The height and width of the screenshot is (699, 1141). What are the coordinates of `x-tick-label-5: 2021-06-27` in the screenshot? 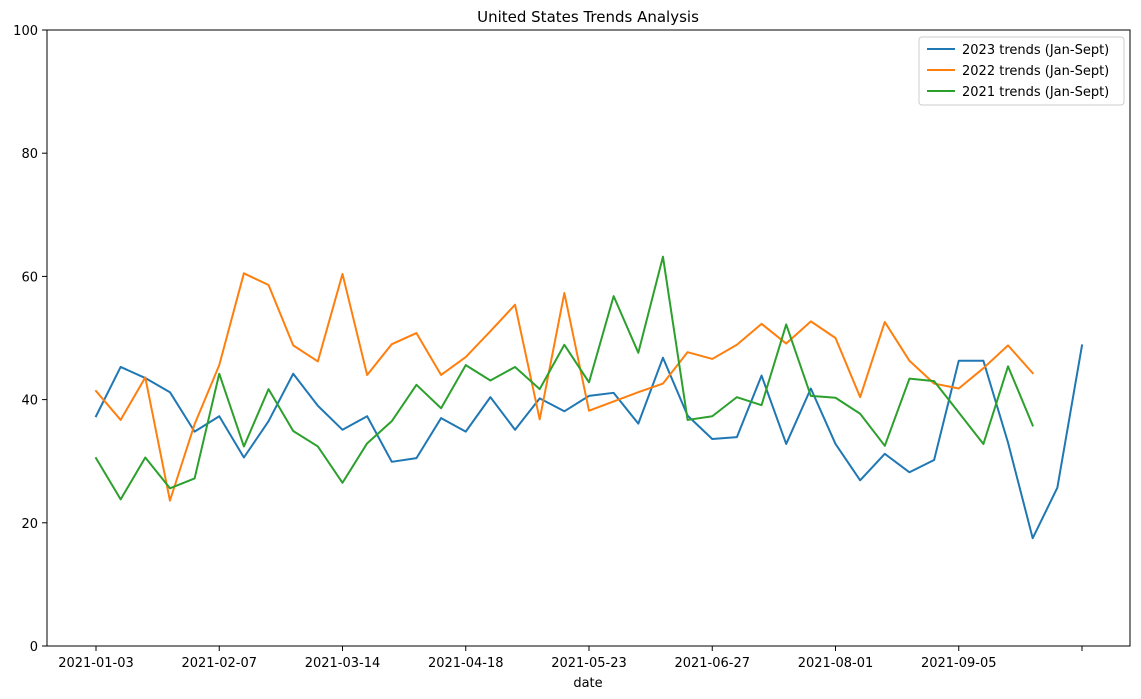 It's located at (712, 663).